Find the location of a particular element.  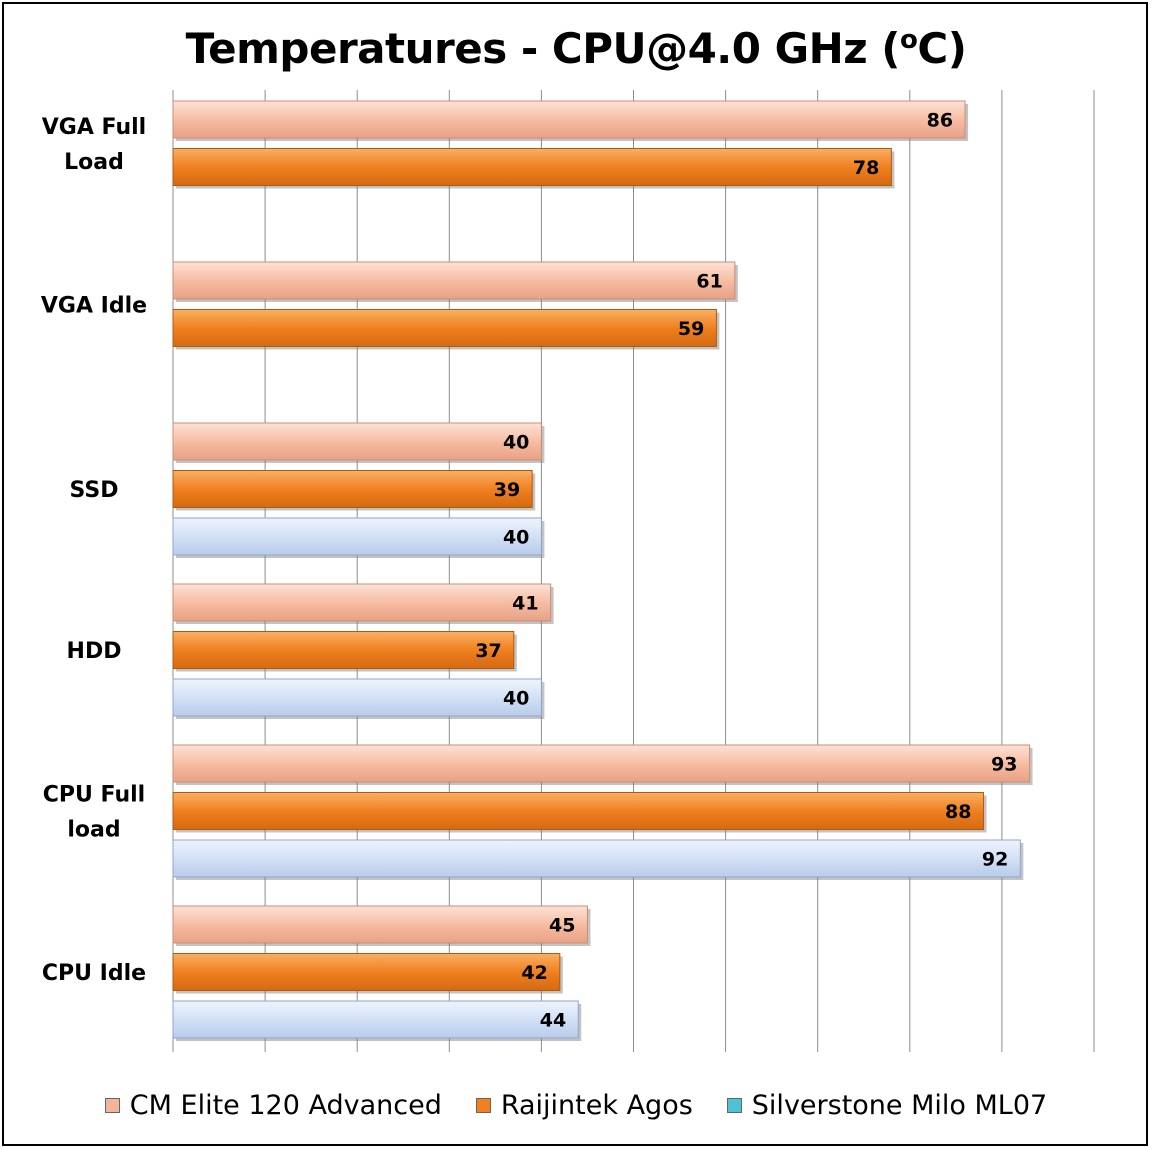

data-label: 61 is located at coordinates (709, 282).